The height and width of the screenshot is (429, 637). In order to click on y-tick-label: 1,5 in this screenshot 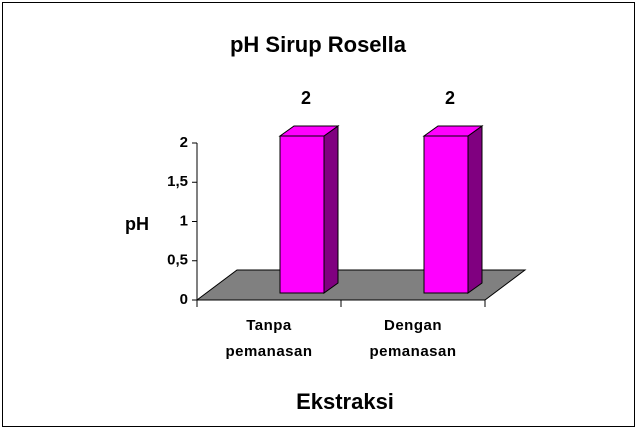, I will do `click(177, 181)`.